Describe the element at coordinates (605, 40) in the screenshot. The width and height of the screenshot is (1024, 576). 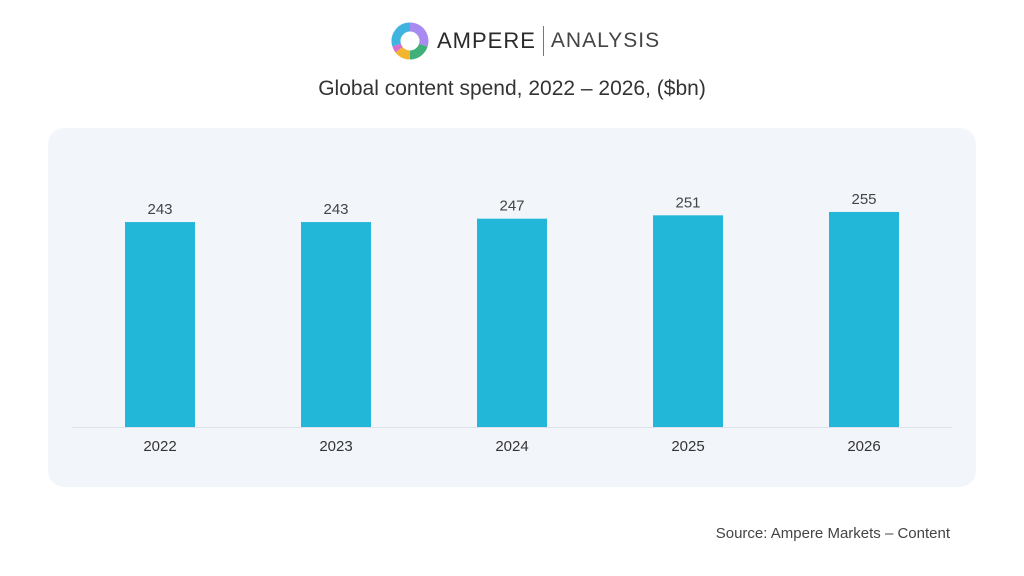
I see `logo-suffix: ANALYSIS` at that location.